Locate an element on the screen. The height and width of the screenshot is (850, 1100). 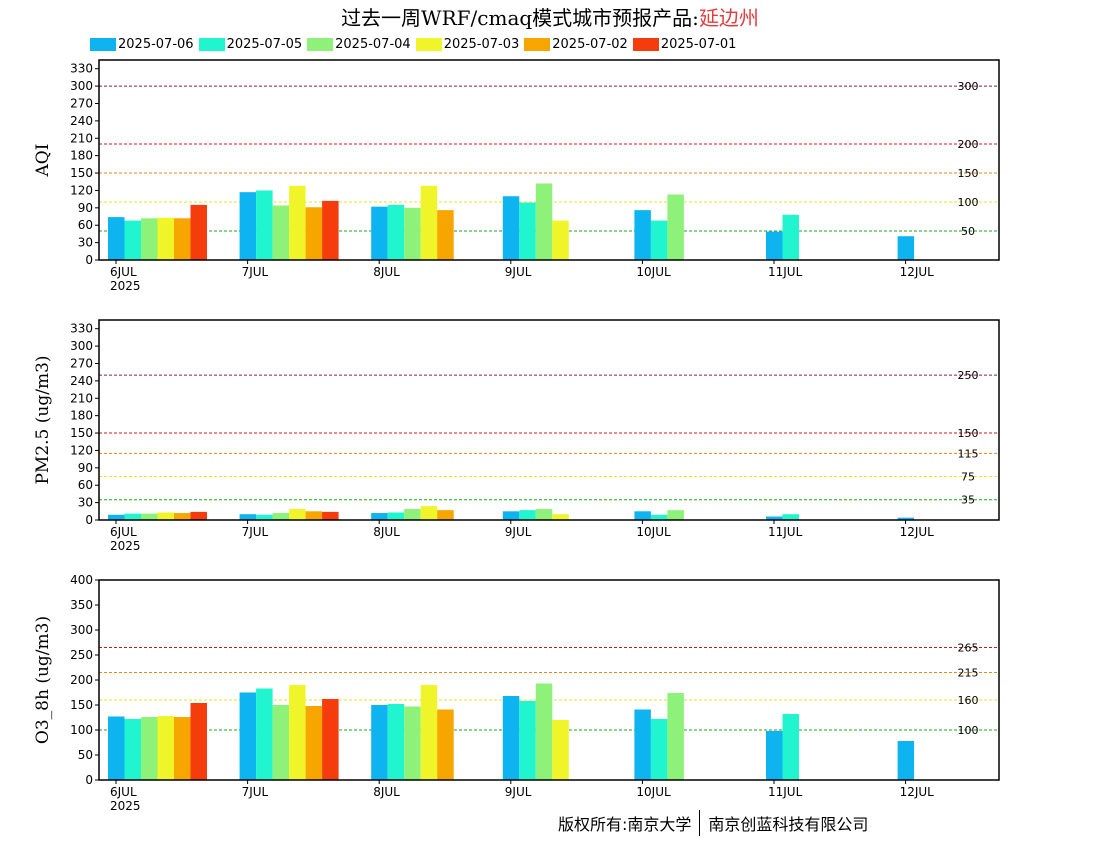
copyright-company: 南京创蓝科技有限公司 is located at coordinates (788, 824).